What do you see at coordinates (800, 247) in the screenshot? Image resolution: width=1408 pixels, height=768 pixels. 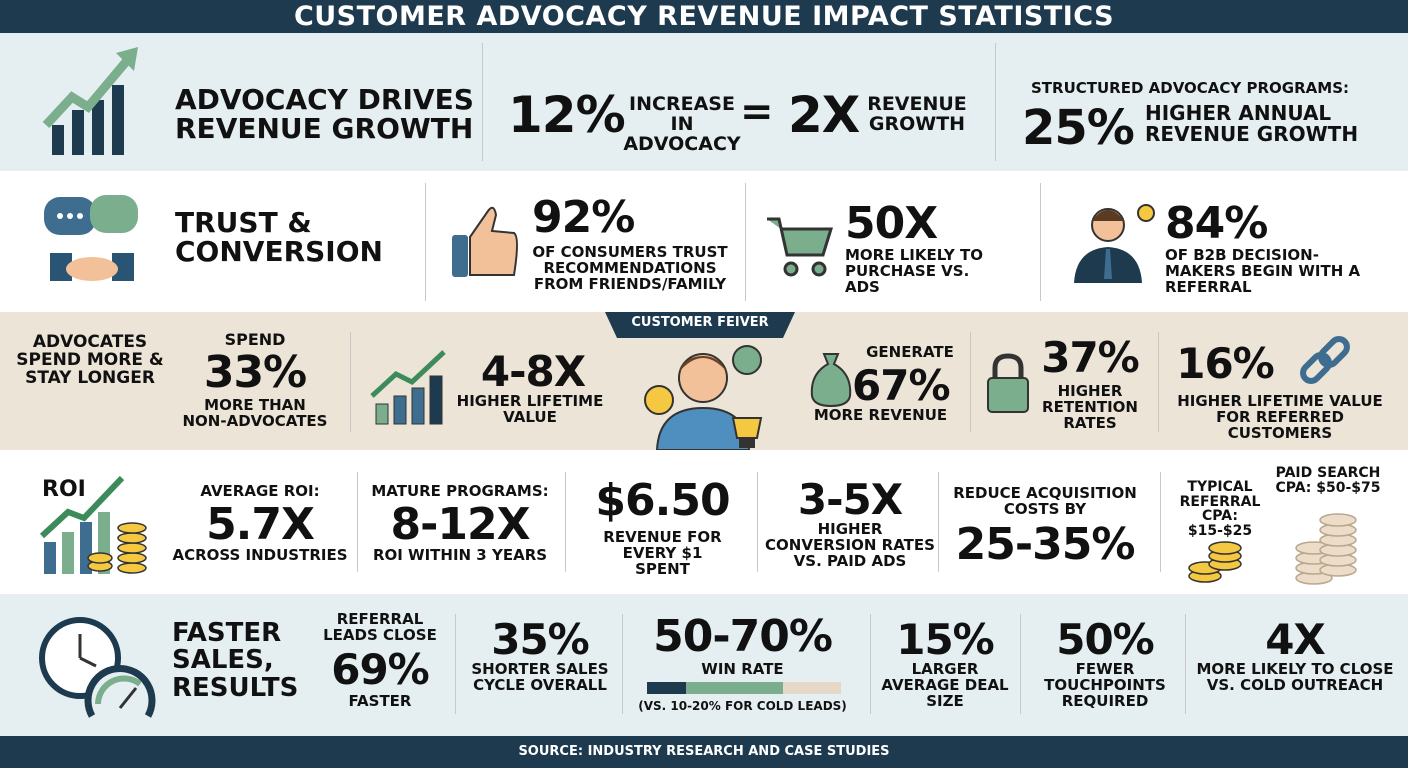 I see `shopping-cart-icon` at bounding box center [800, 247].